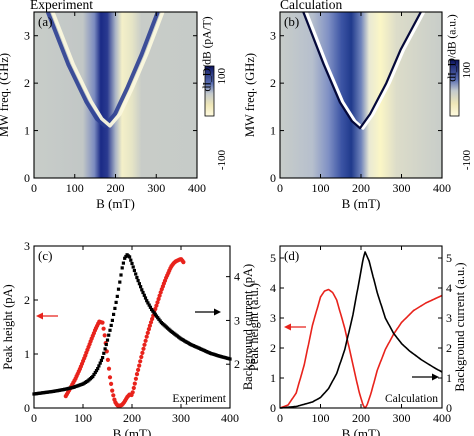 This screenshot has width=474, height=436. I want to click on peak-height-line, so click(361, 348).